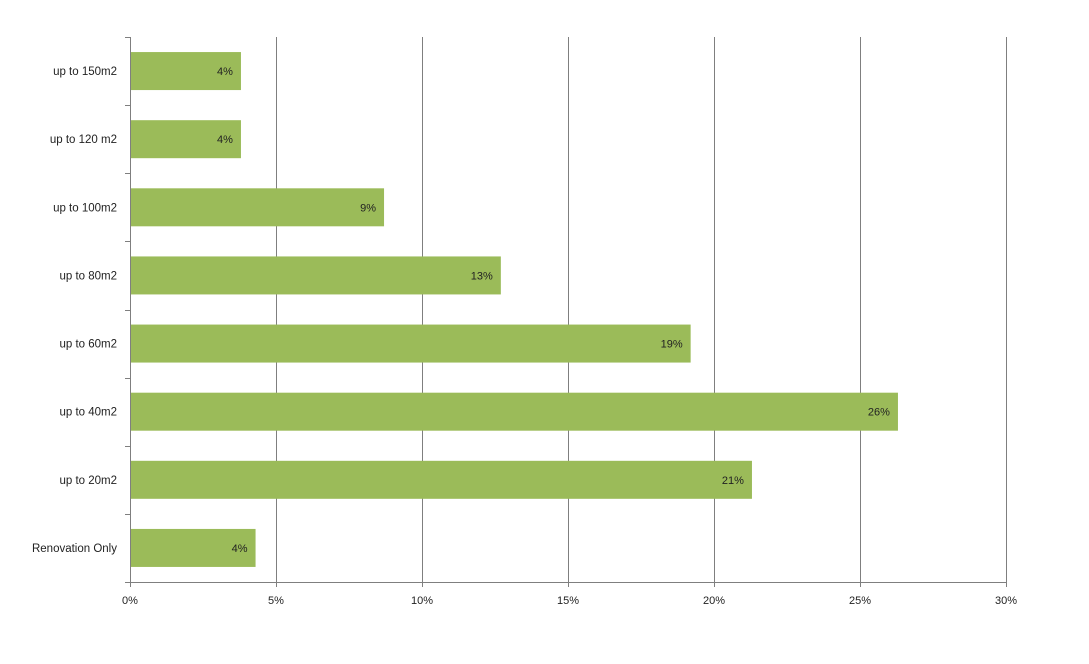 The image size is (1089, 664). I want to click on x-tick-label: 15%, so click(568, 601).